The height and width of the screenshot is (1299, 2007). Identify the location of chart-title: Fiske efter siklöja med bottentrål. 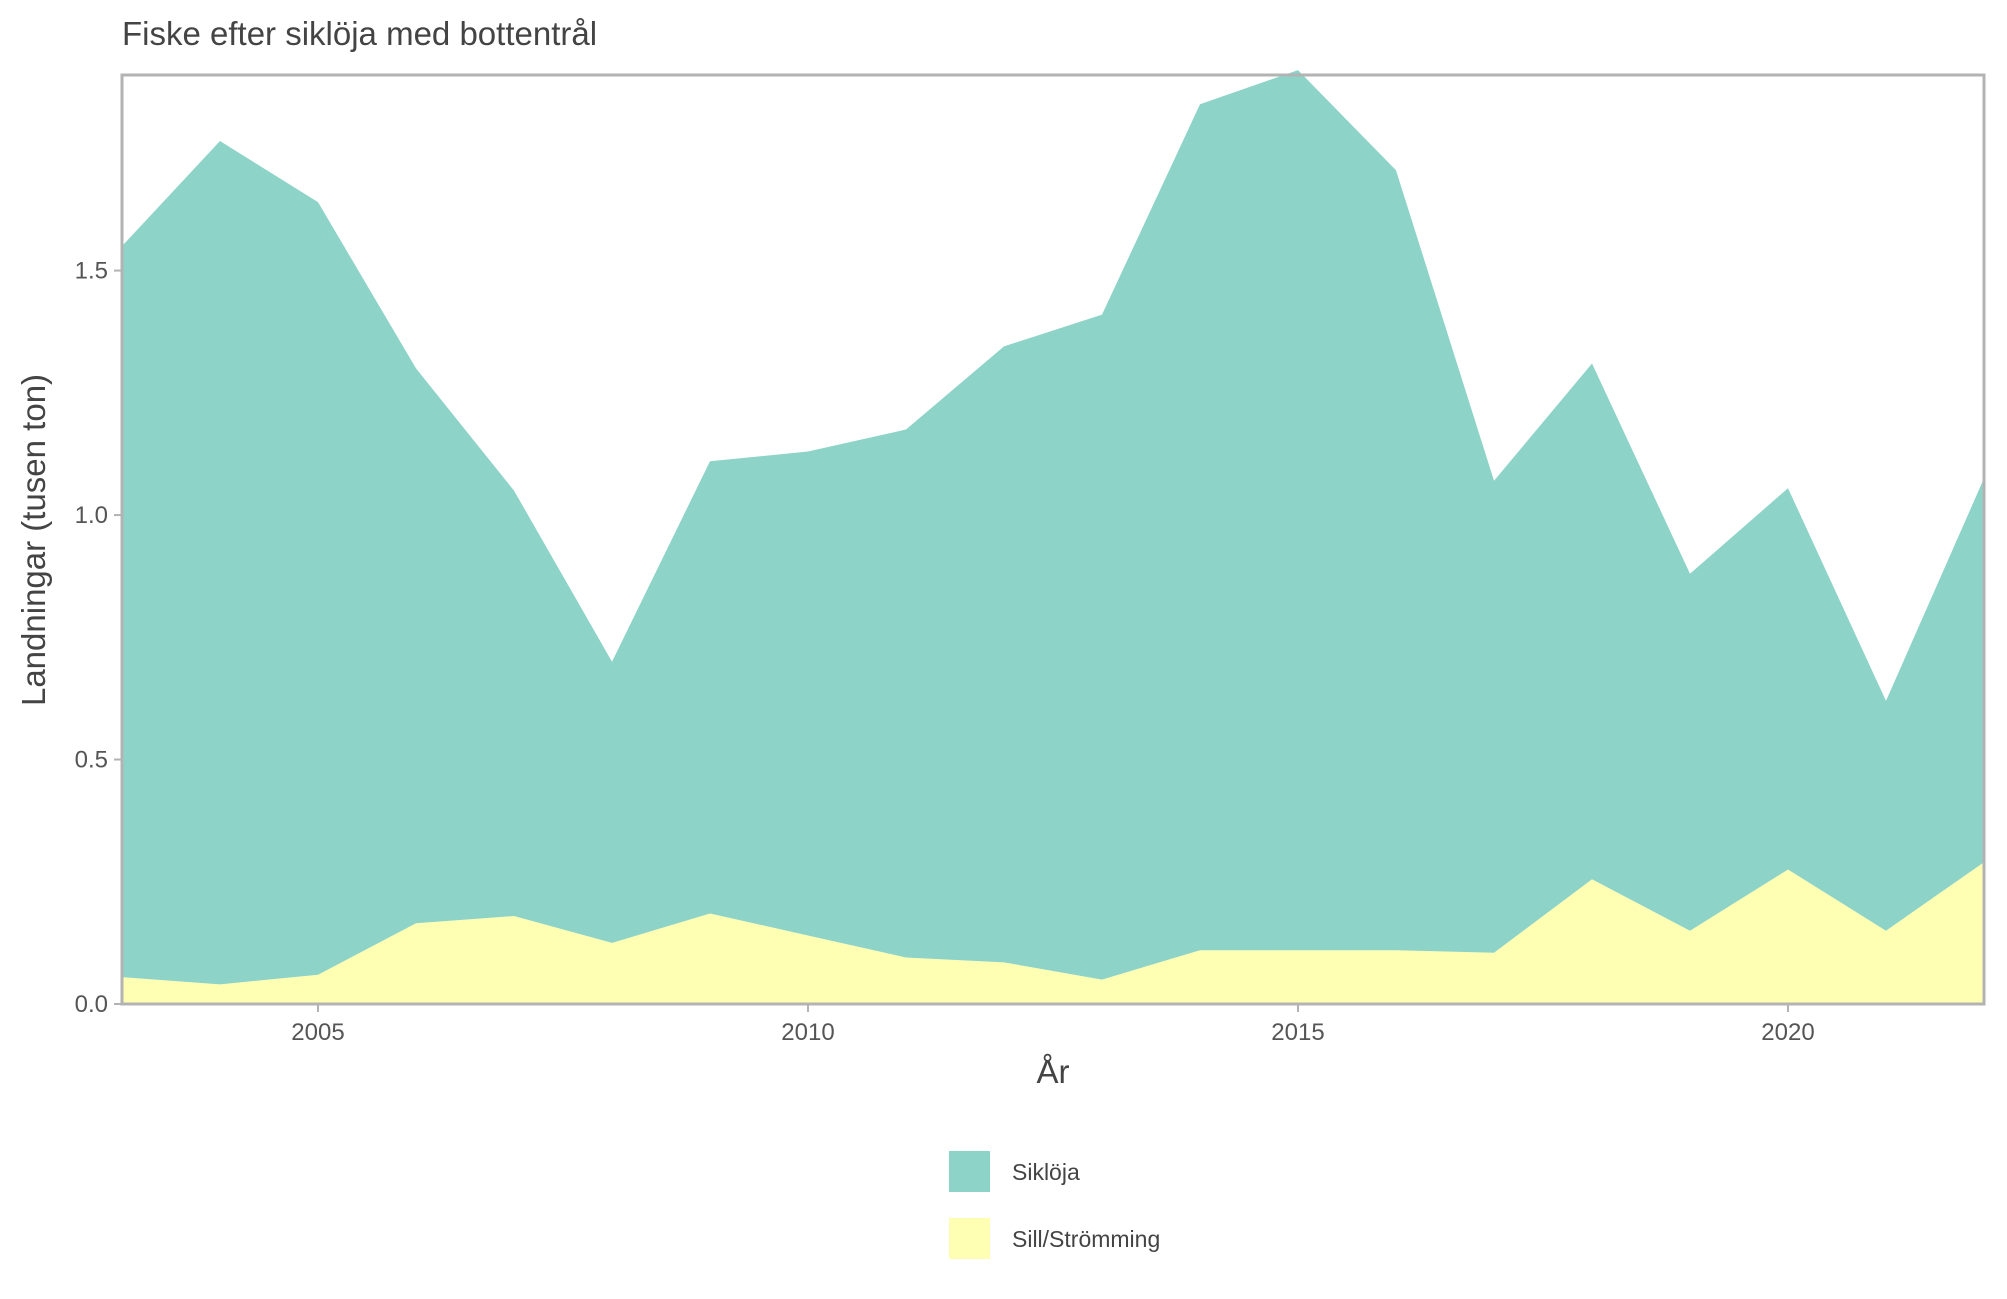
(359, 33).